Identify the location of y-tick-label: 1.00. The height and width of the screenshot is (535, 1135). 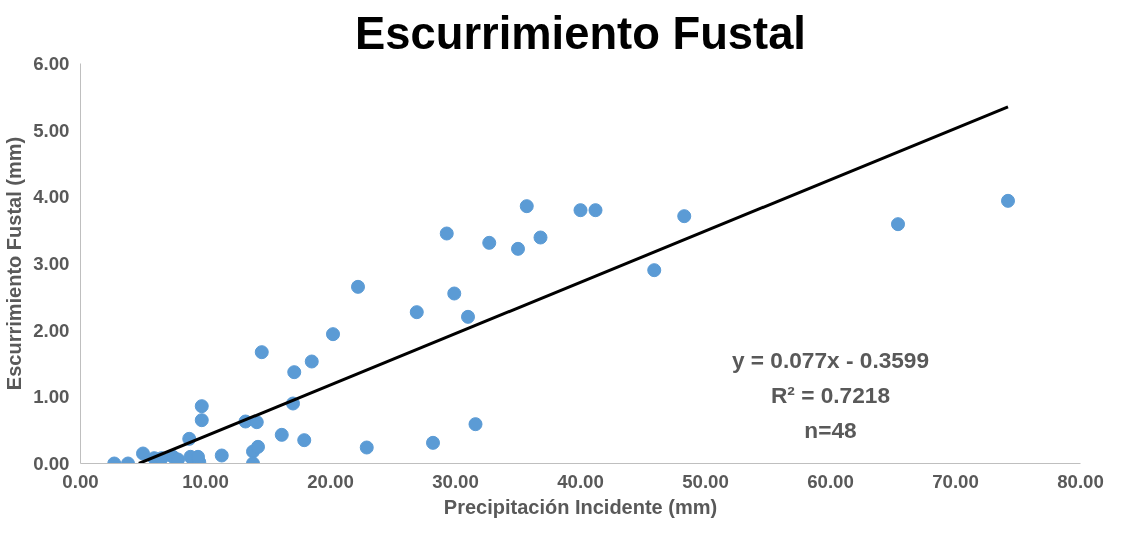
(51, 397).